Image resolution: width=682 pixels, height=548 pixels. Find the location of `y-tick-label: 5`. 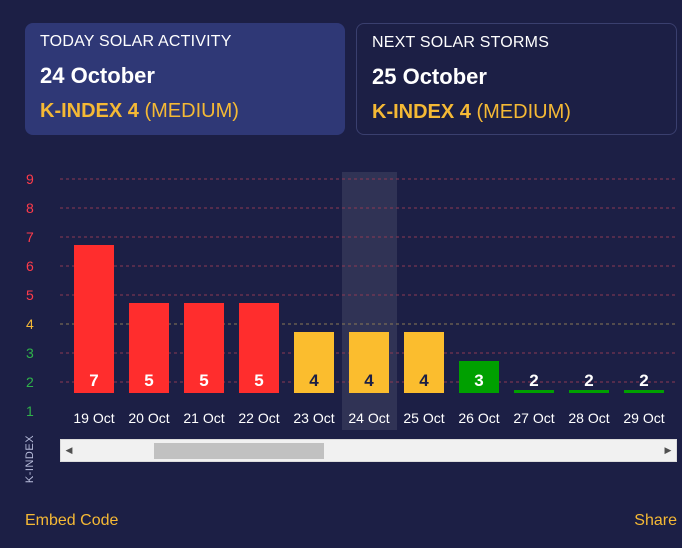

y-tick-label: 5 is located at coordinates (30, 295).